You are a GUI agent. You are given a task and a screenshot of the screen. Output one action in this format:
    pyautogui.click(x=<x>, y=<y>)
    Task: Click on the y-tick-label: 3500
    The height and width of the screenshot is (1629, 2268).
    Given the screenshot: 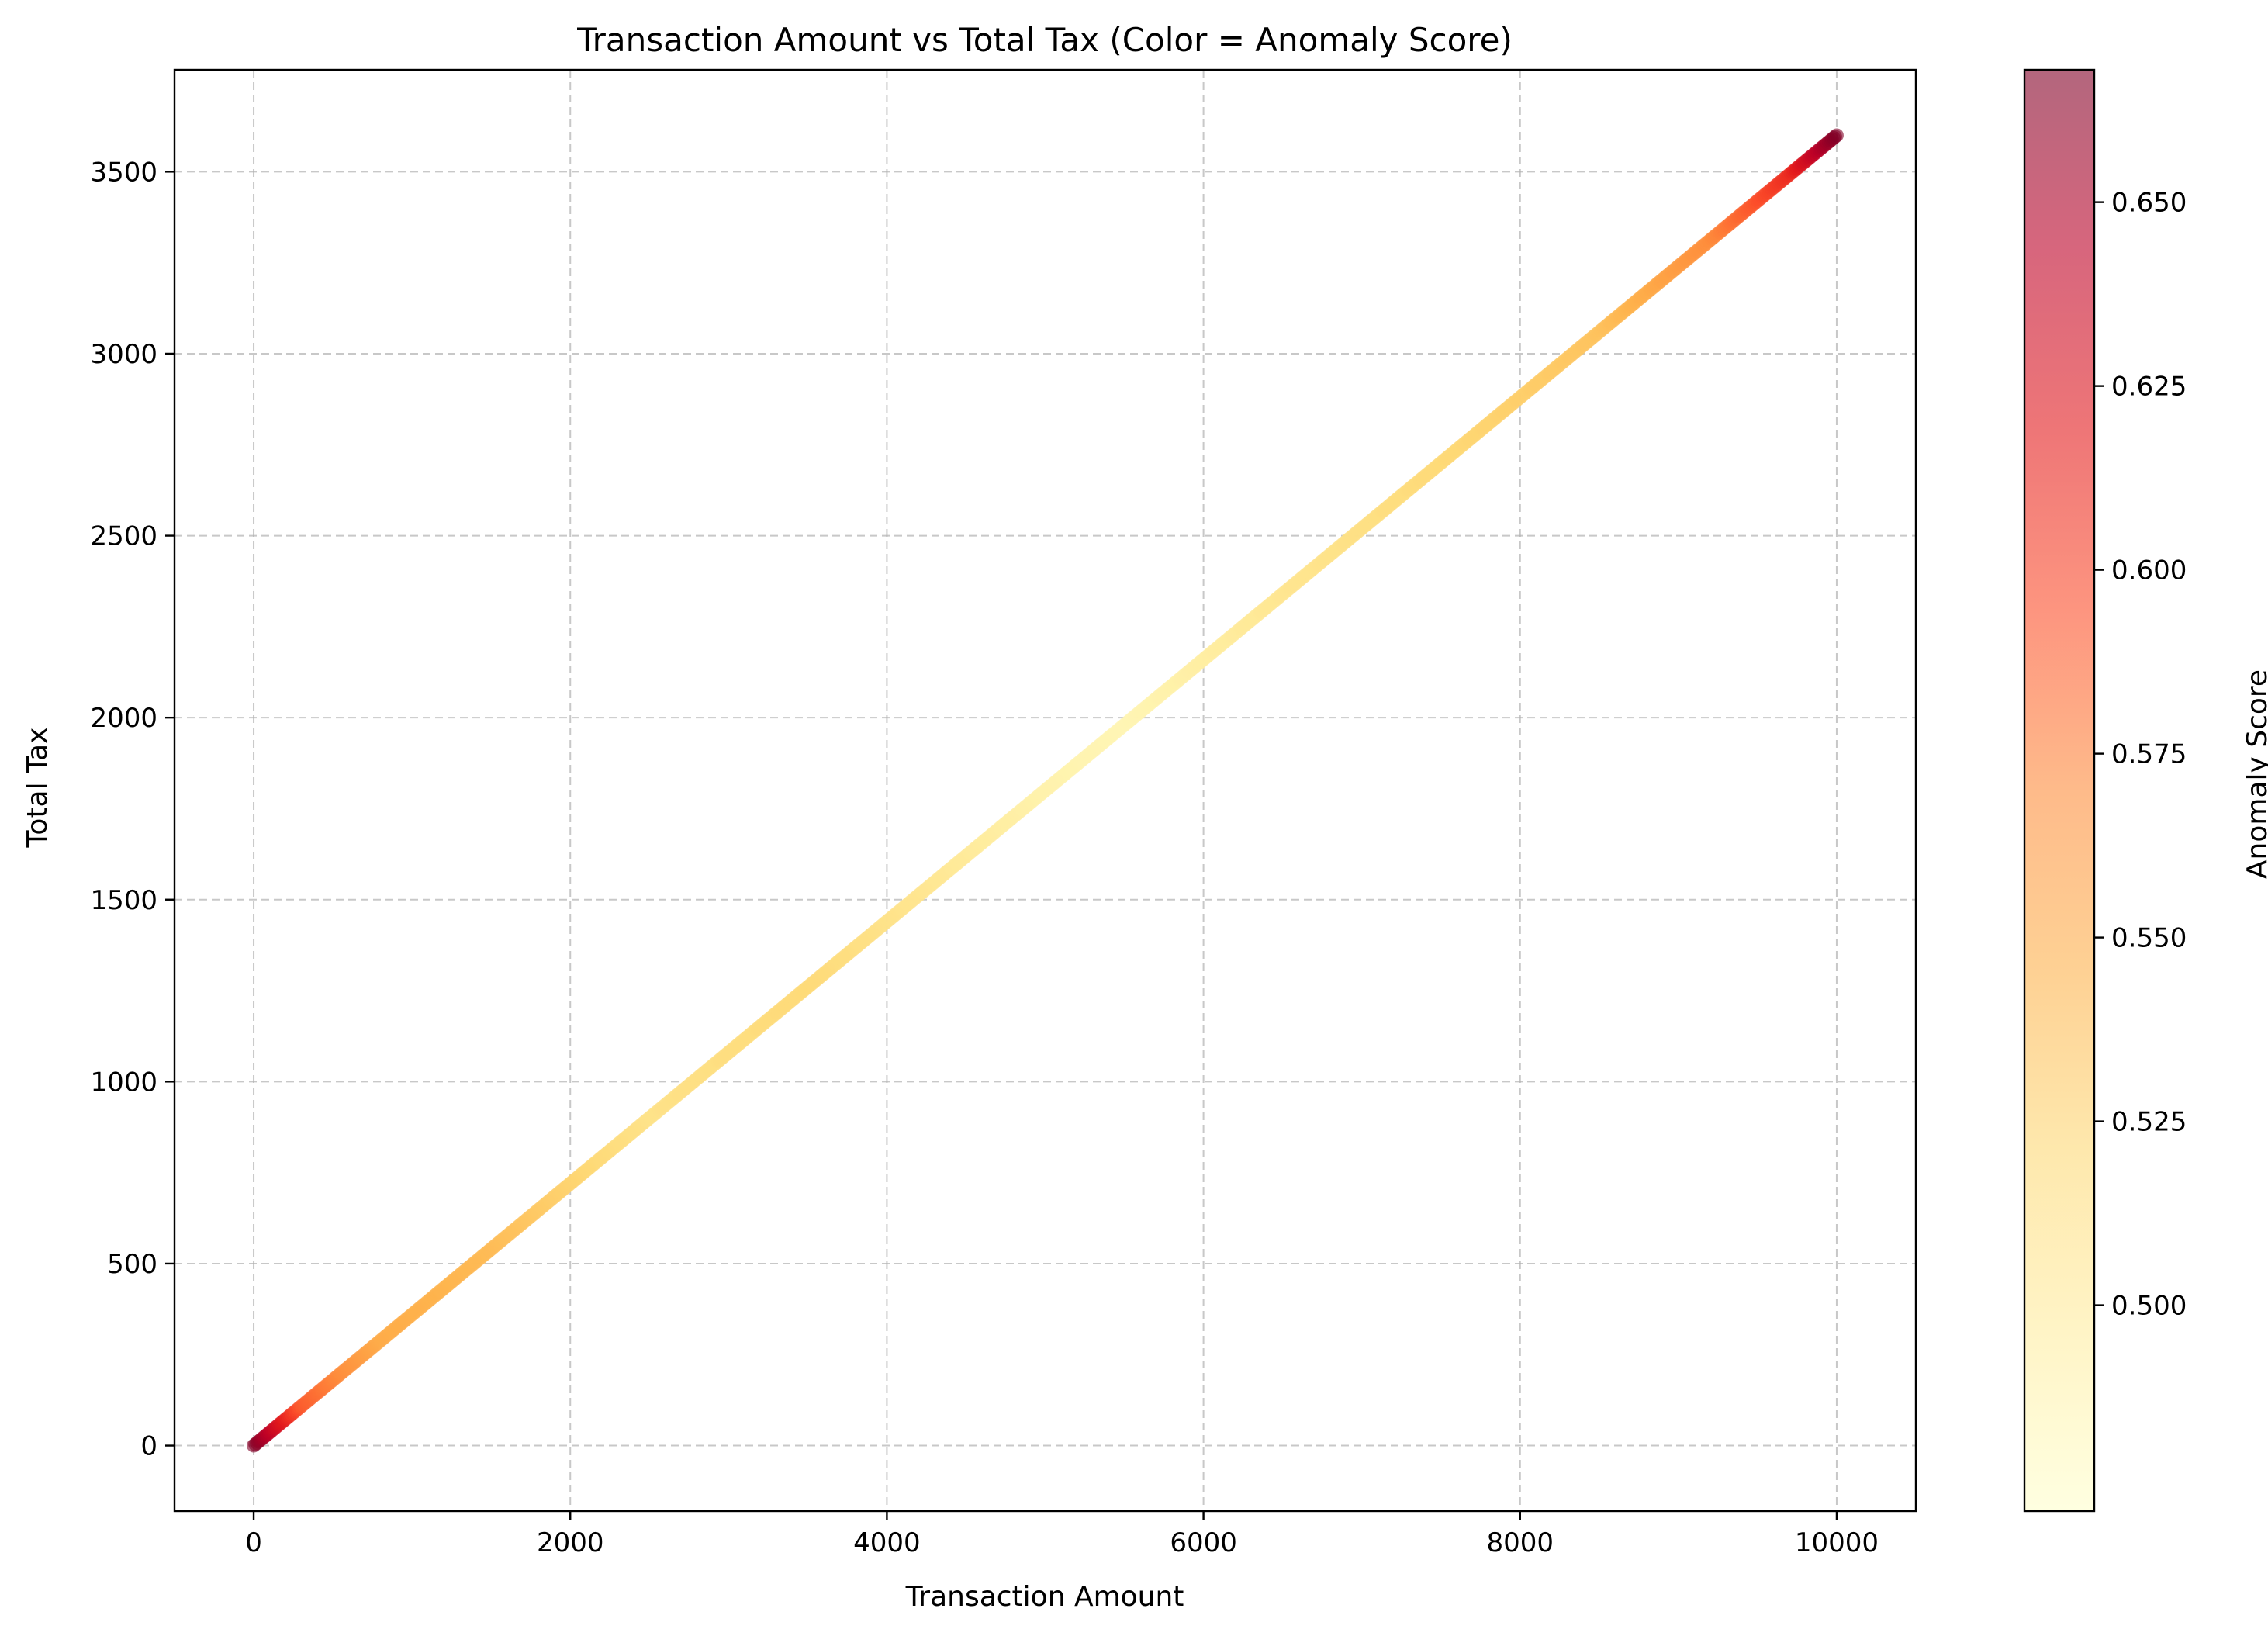 What is the action you would take?
    pyautogui.click(x=123, y=172)
    